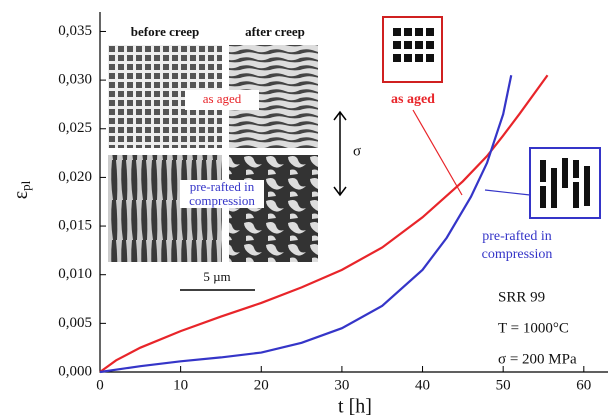  I want to click on scale-label: 5 µm, so click(216, 276).